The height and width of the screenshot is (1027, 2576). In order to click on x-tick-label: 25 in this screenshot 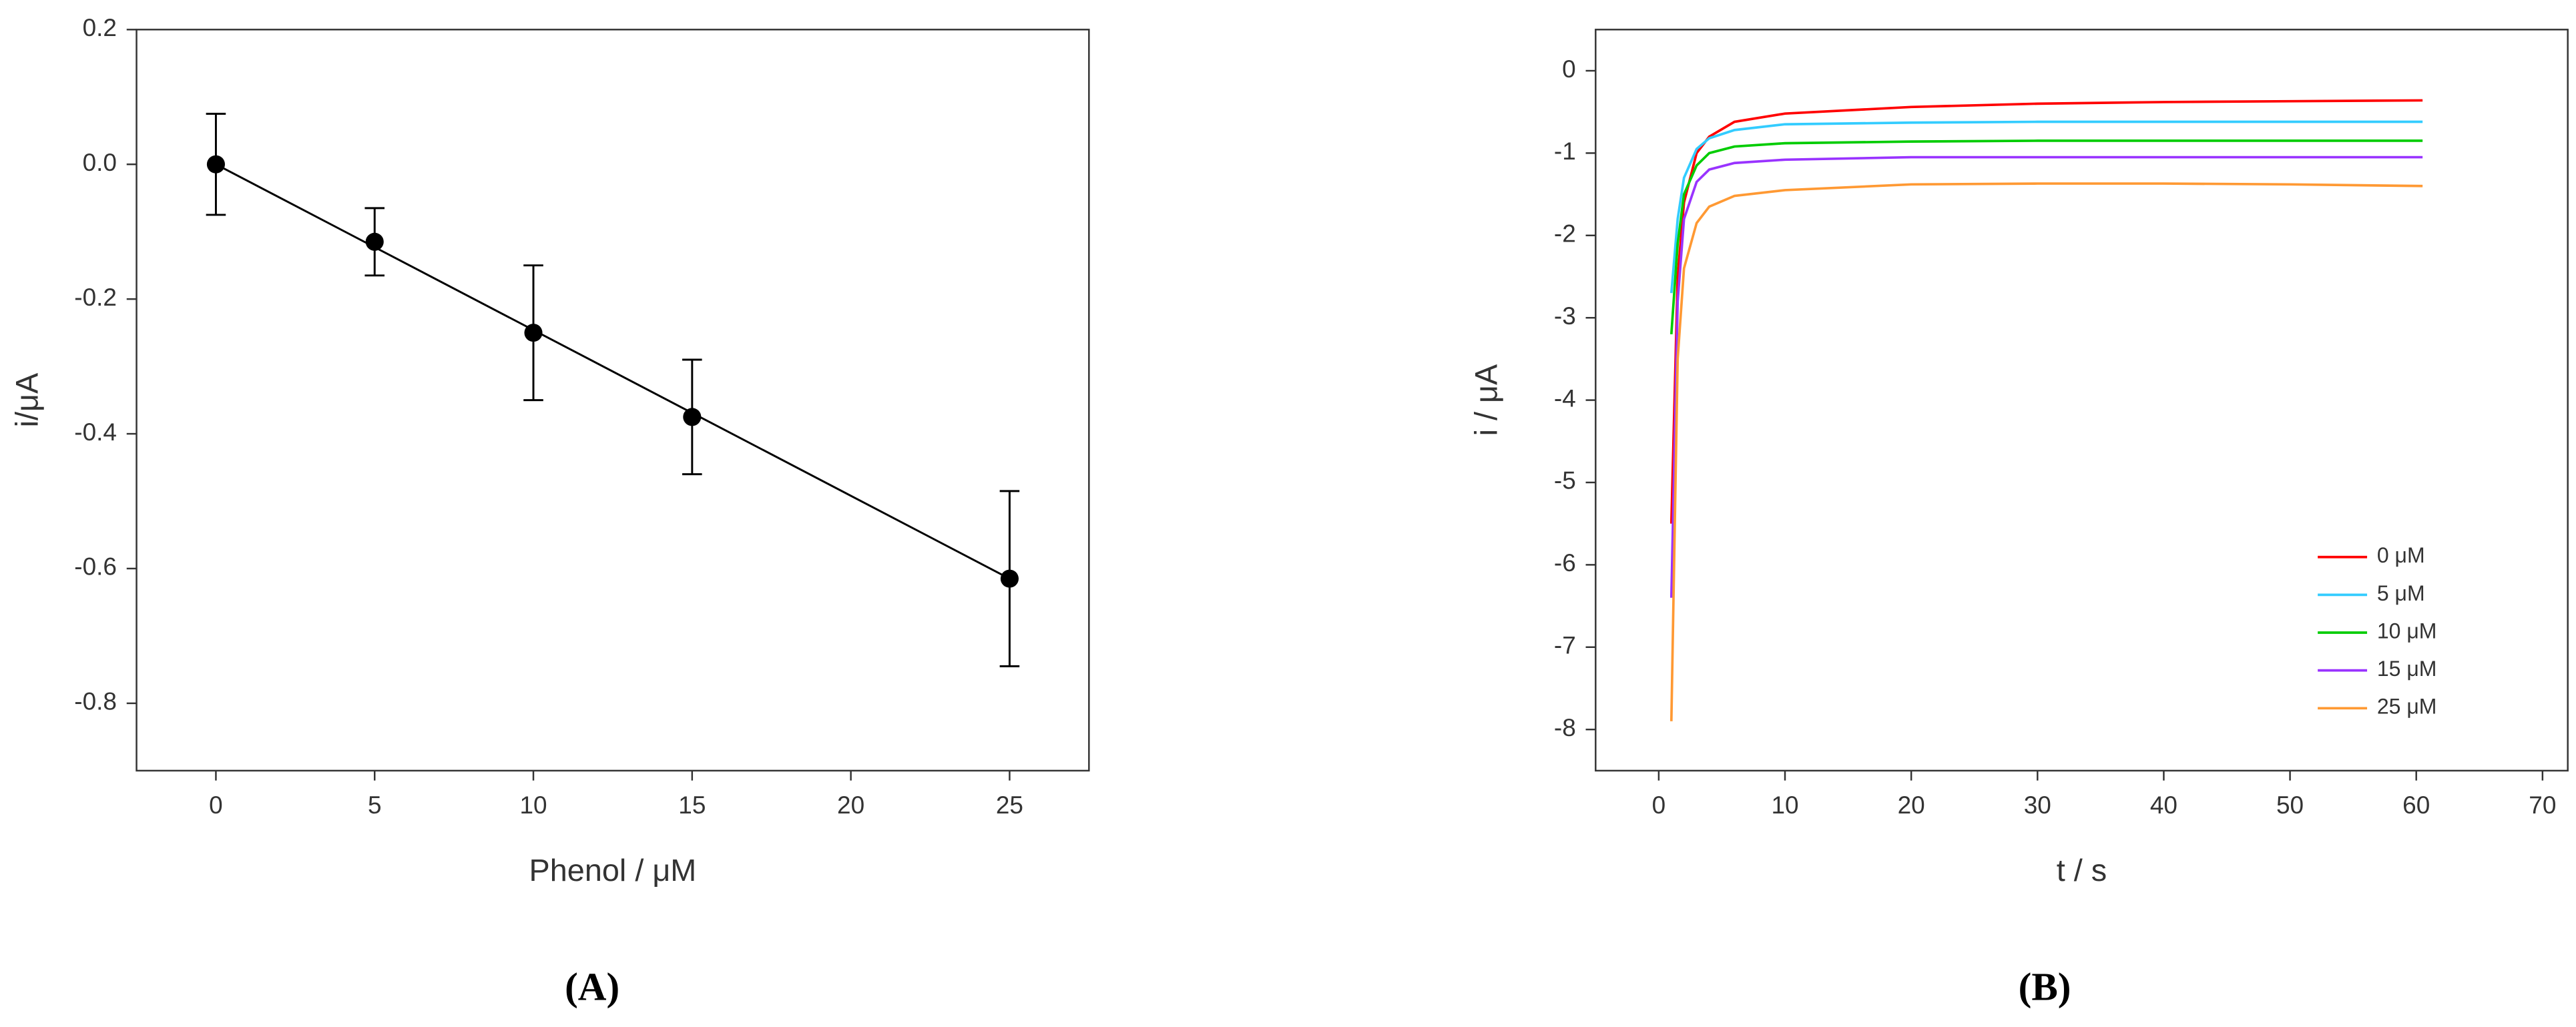, I will do `click(1009, 805)`.